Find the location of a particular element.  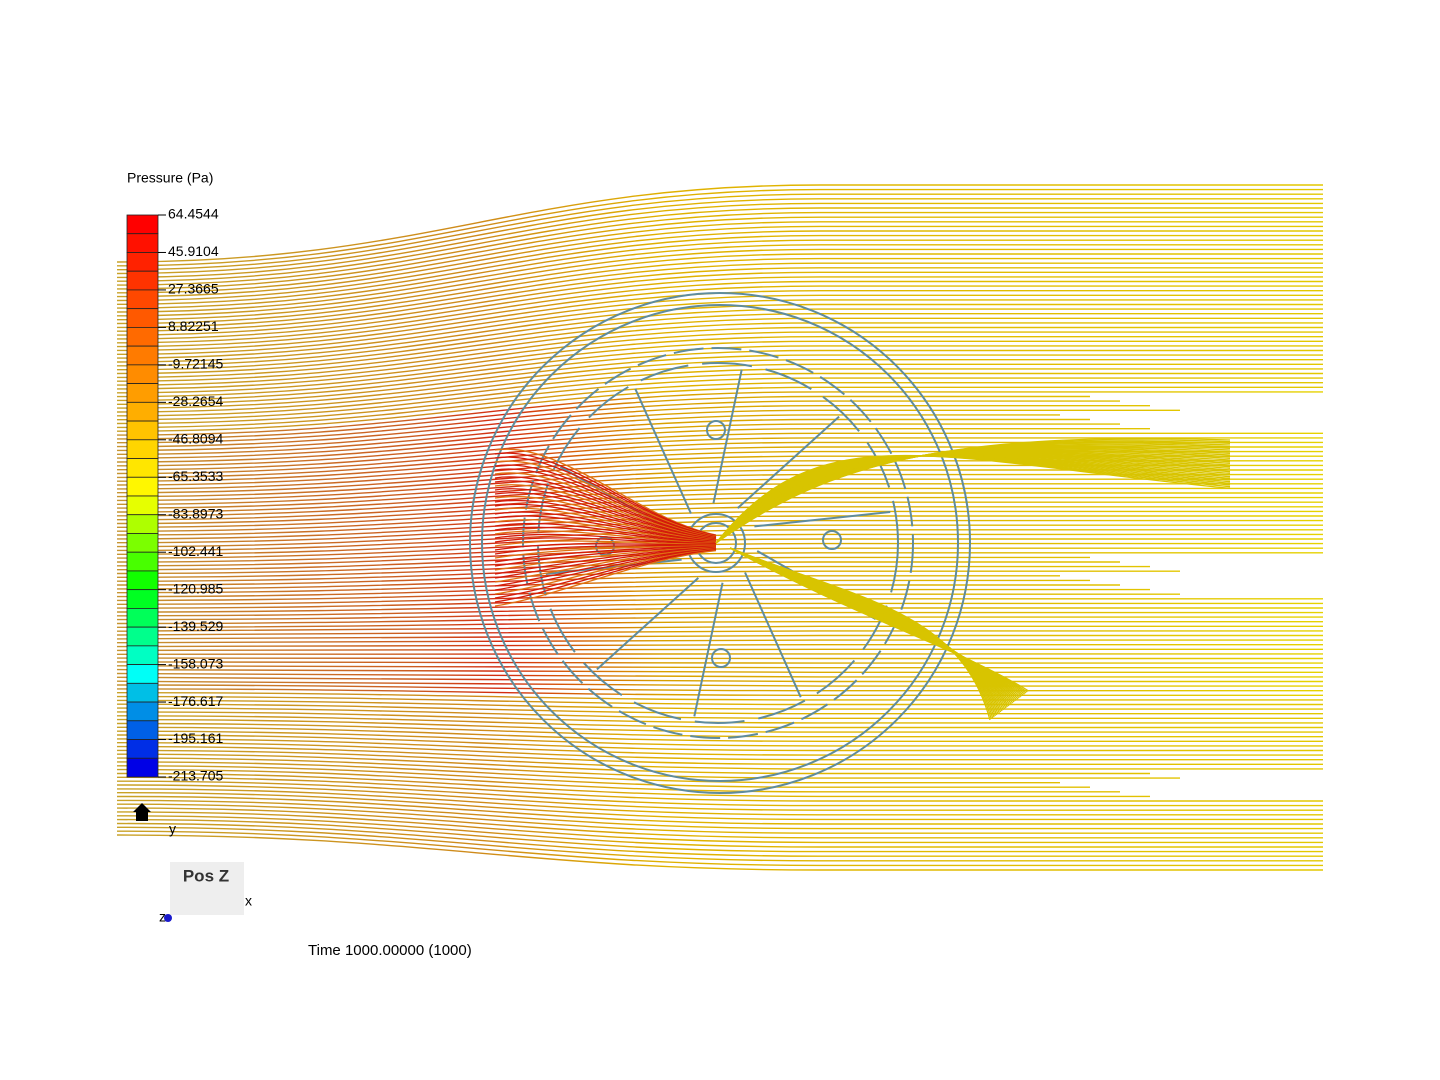

axis-x-label: x is located at coordinates (248, 901).